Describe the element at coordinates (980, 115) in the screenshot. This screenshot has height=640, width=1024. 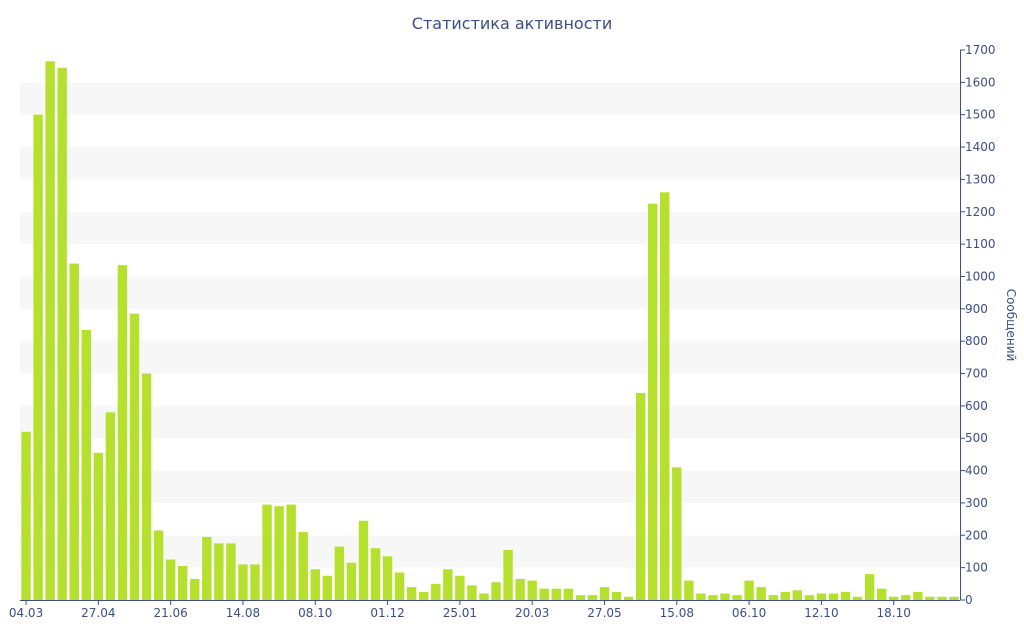
I see `y-tick-label: 1500` at that location.